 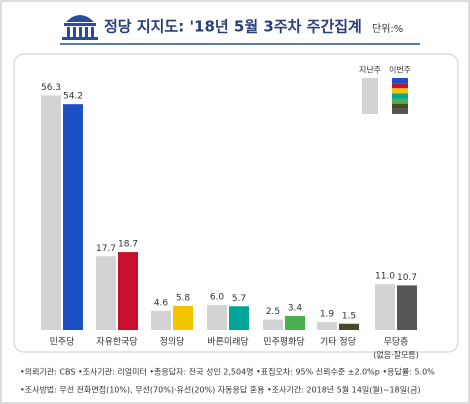 I want to click on value-label: 4.6, so click(x=161, y=303).